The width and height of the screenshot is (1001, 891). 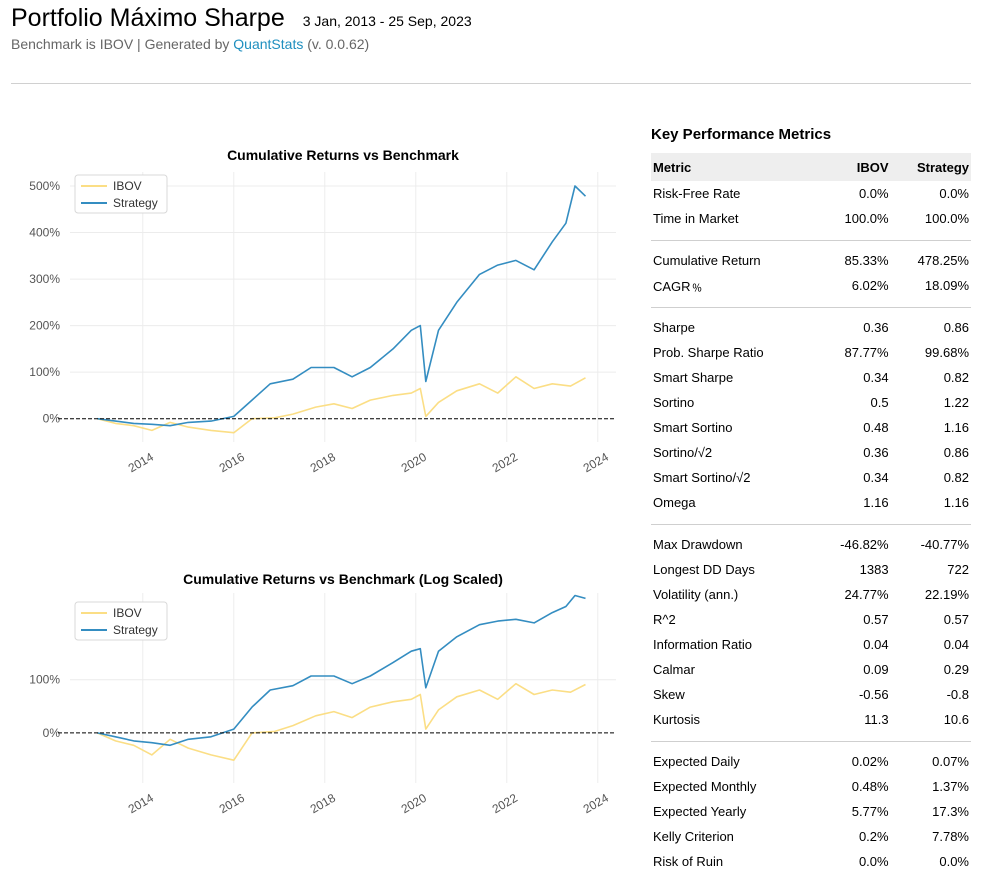 I want to click on metric-strategy-value: 18.09%, so click(x=946, y=285).